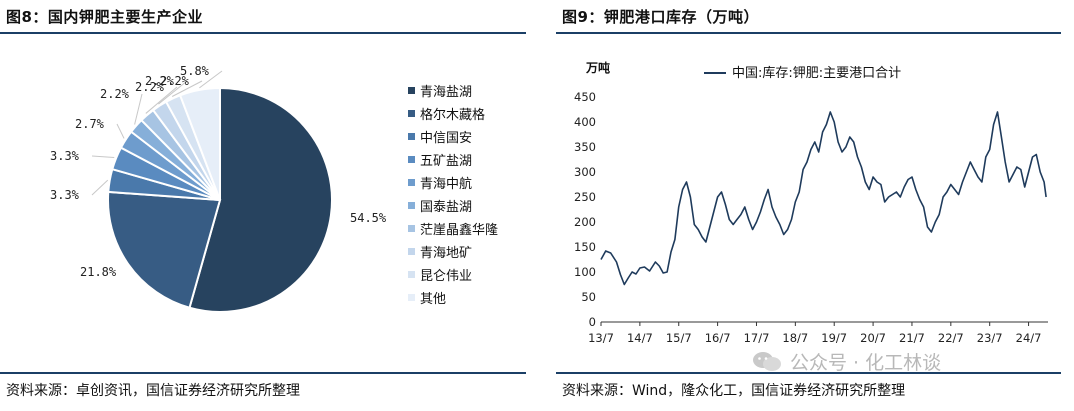 The height and width of the screenshot is (411, 1074). I want to click on y-tick-label: 150, so click(585, 247).